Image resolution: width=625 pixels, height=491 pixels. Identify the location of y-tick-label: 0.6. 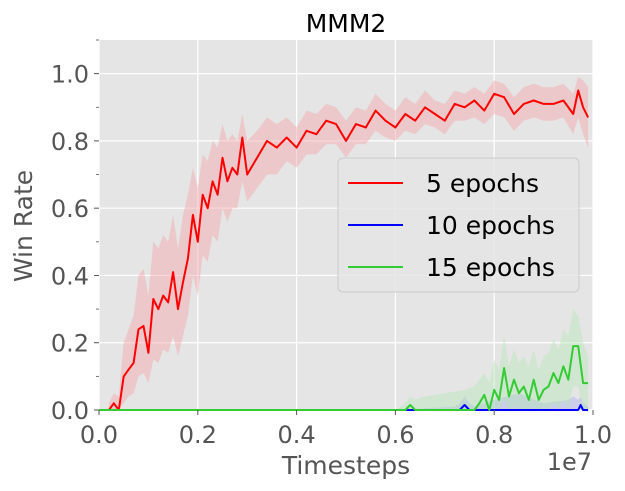
(70, 209).